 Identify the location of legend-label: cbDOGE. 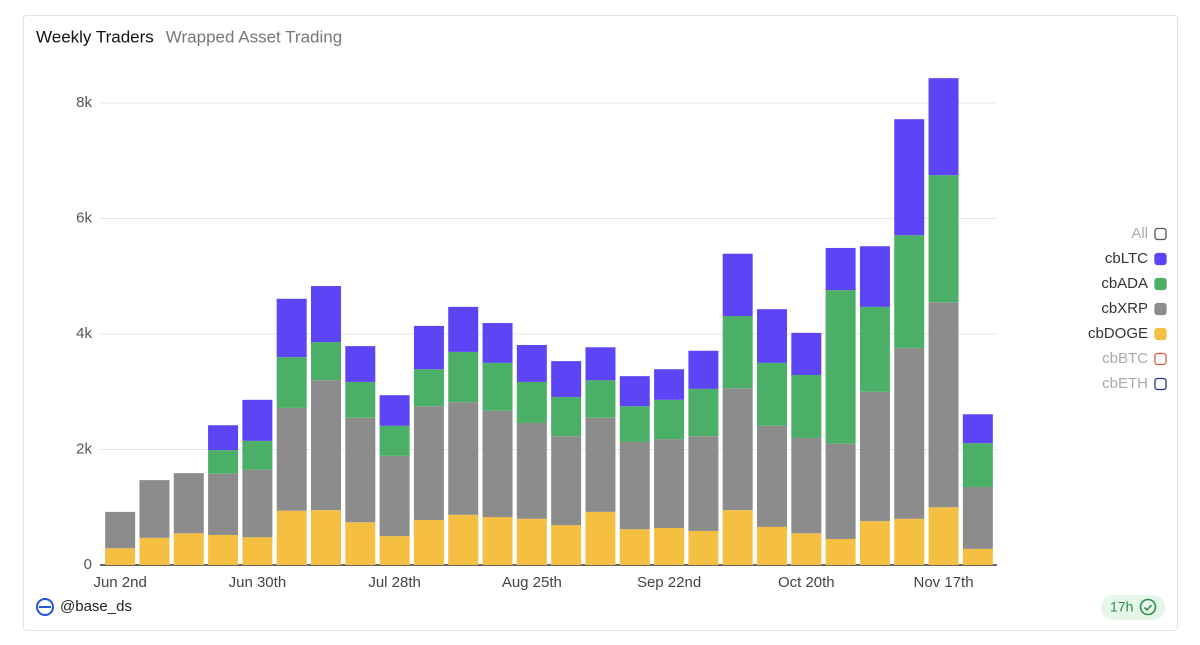
(1118, 333).